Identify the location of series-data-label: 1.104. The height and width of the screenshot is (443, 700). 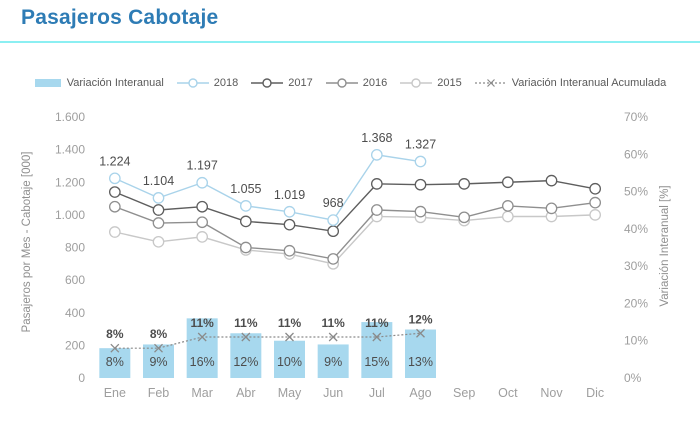
(158, 181).